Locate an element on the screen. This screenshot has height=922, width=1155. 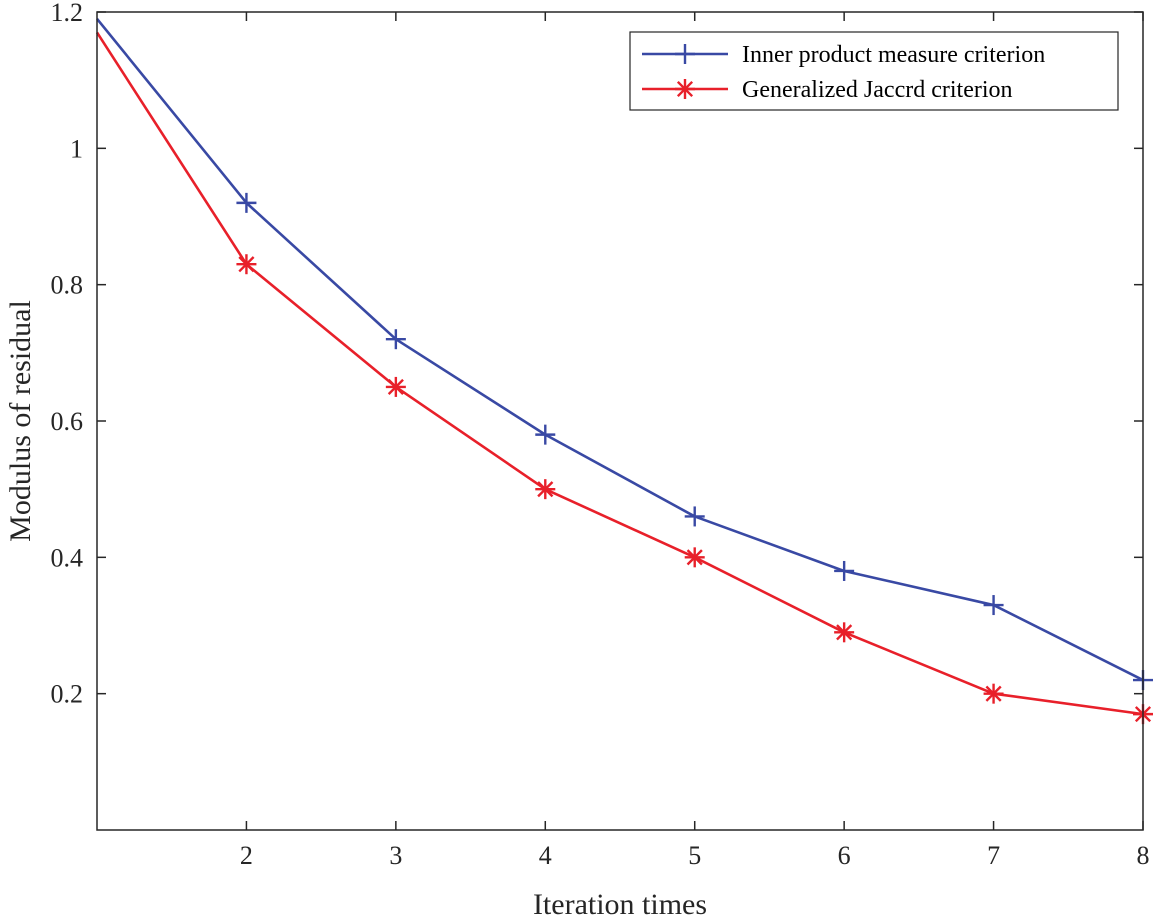
x-tick-label: 2 is located at coordinates (246, 855).